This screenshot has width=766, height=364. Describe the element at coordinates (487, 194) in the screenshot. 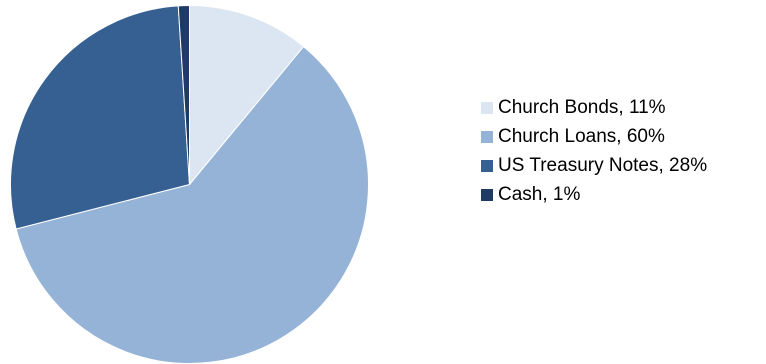

I see `legend-swatch-cash` at that location.